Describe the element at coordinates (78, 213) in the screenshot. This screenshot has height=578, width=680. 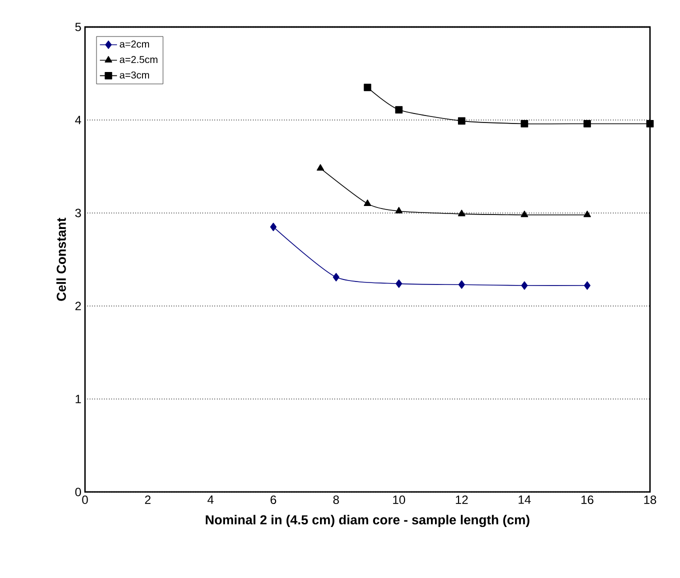
I see `y-tick-label: 3` at that location.